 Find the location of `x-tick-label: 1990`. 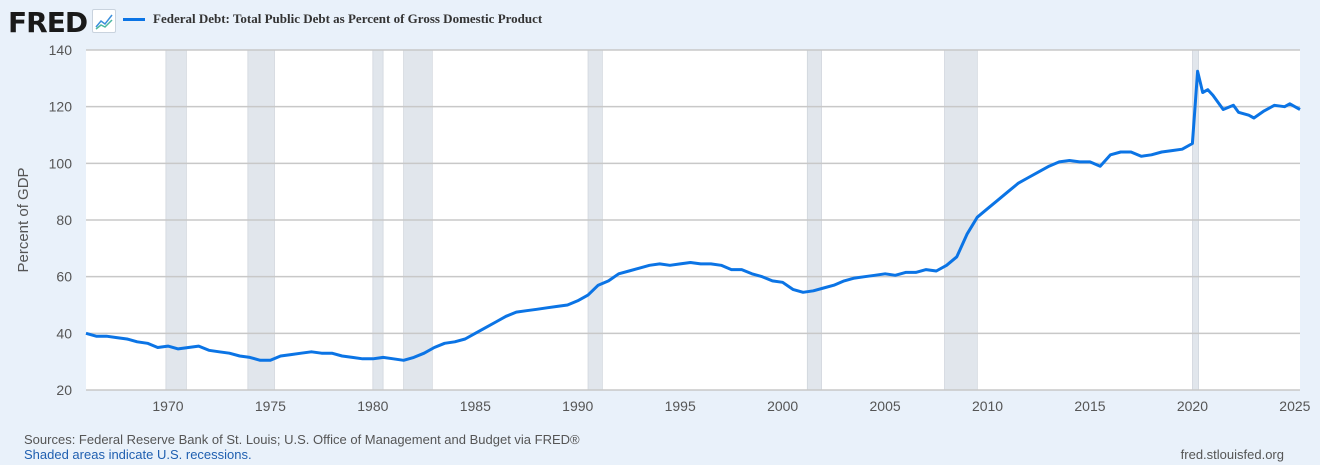

x-tick-label: 1990 is located at coordinates (577, 406).